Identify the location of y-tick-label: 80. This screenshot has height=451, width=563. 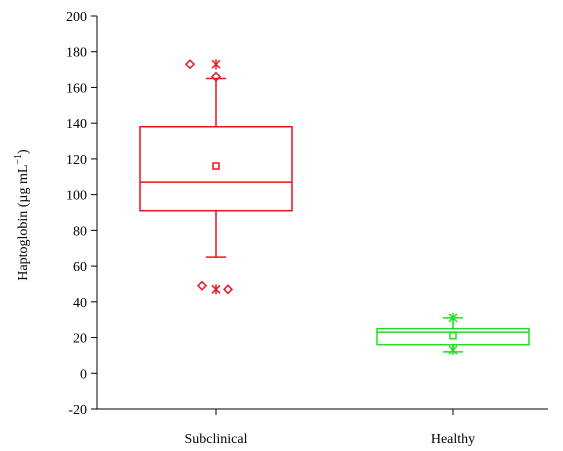
(80, 231).